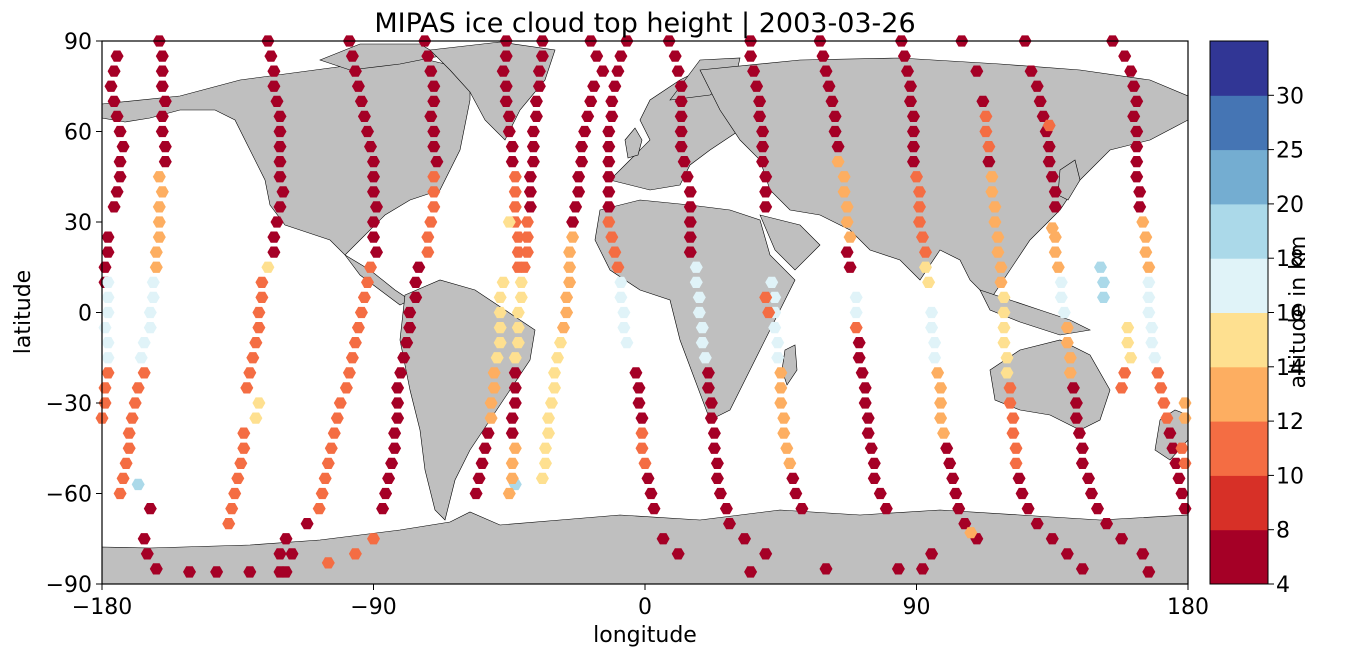 Image resolution: width=1345 pixels, height=657 pixels. What do you see at coordinates (69, 495) in the screenshot?
I see `y-tick-label: −60` at bounding box center [69, 495].